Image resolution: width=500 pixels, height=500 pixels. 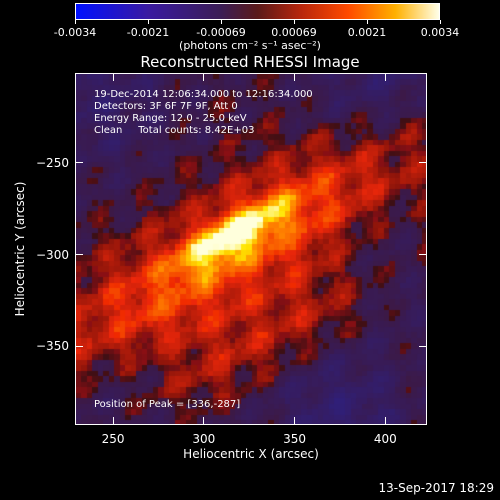 What do you see at coordinates (204, 439) in the screenshot?
I see `x-tick-label: 300` at bounding box center [204, 439].